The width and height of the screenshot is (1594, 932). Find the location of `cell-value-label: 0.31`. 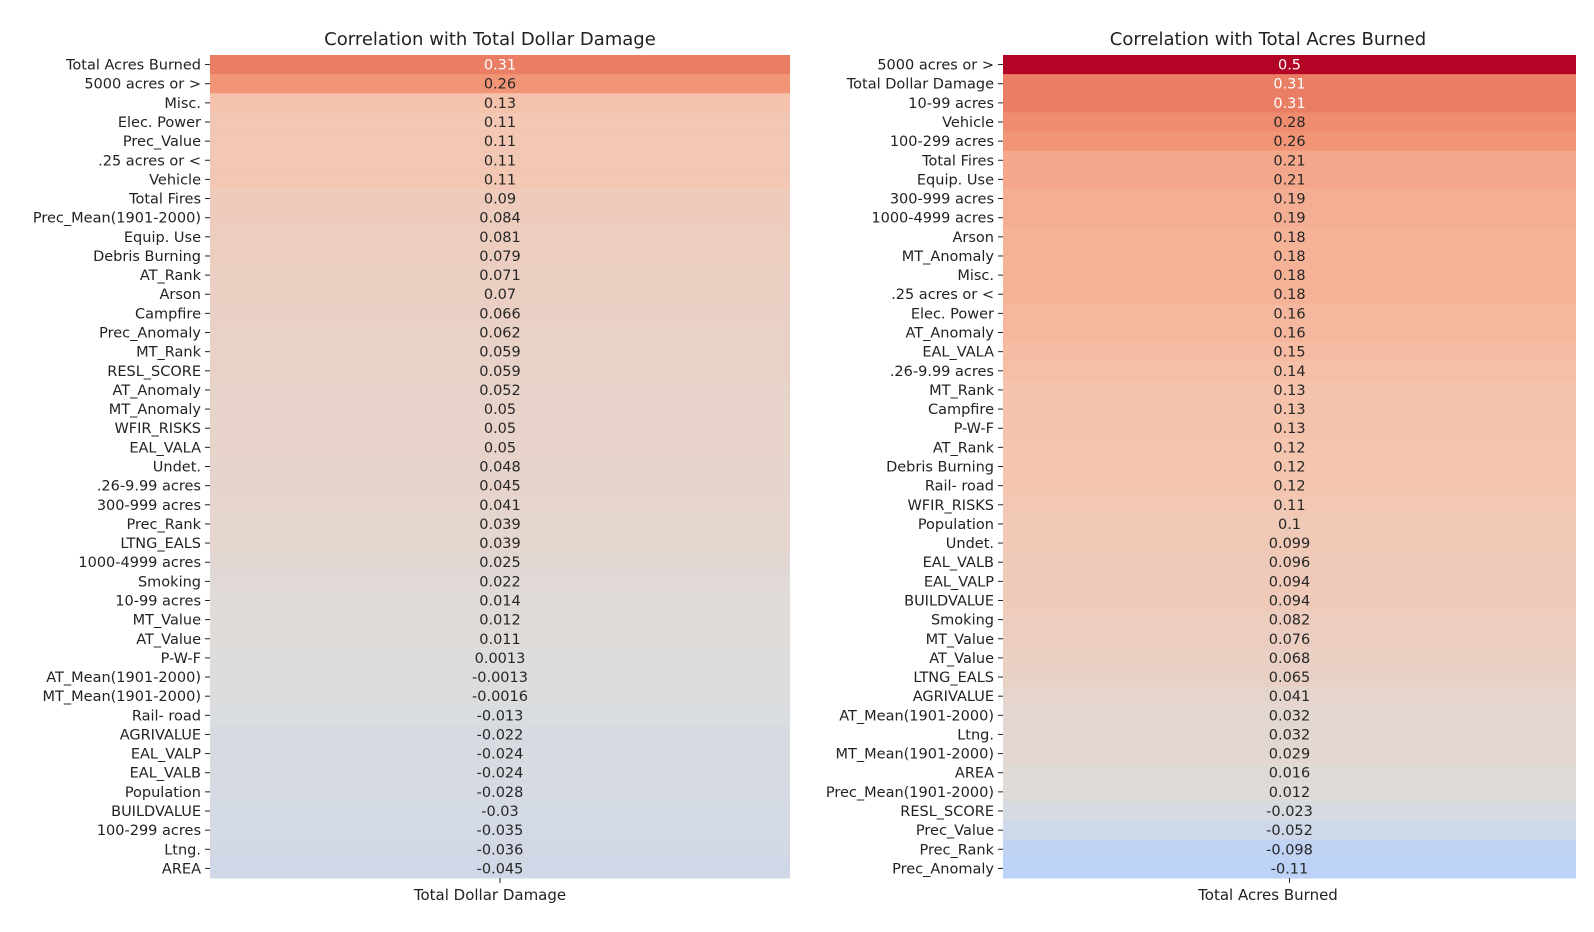

cell-value-label: 0.31 is located at coordinates (500, 66).